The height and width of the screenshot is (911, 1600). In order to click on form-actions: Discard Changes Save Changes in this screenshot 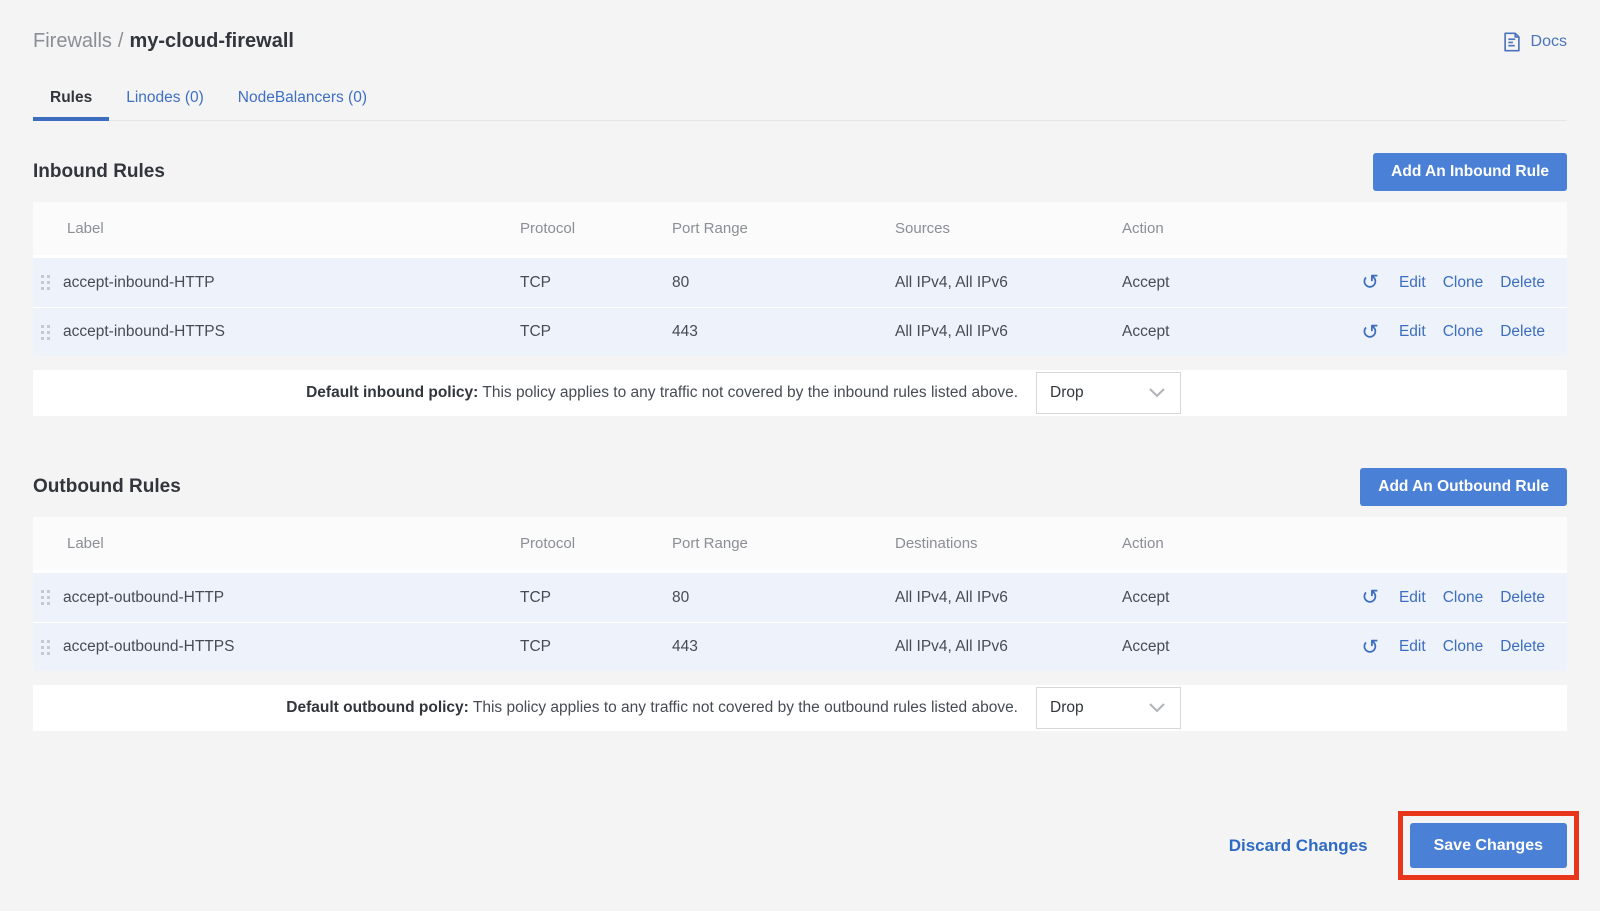, I will do `click(806, 845)`.